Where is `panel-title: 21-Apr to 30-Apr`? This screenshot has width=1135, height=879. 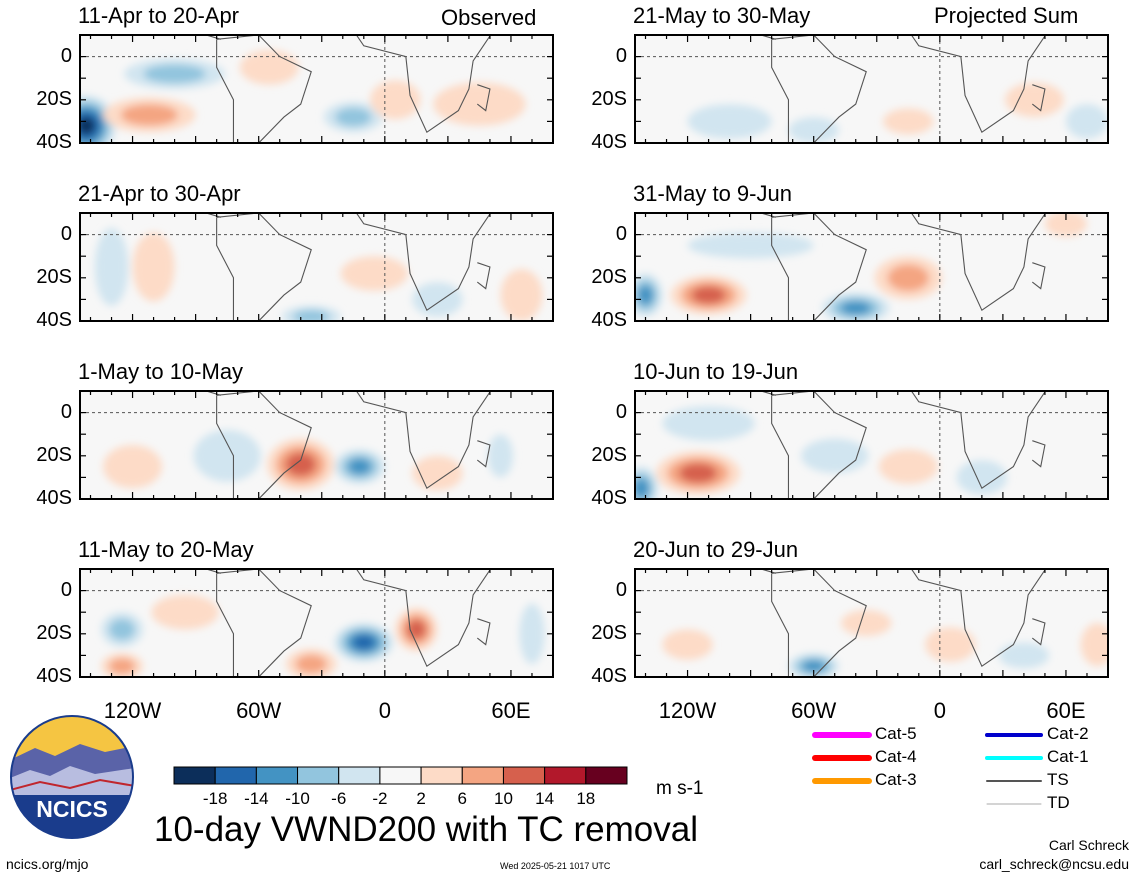 panel-title: 21-Apr to 30-Apr is located at coordinates (159, 193).